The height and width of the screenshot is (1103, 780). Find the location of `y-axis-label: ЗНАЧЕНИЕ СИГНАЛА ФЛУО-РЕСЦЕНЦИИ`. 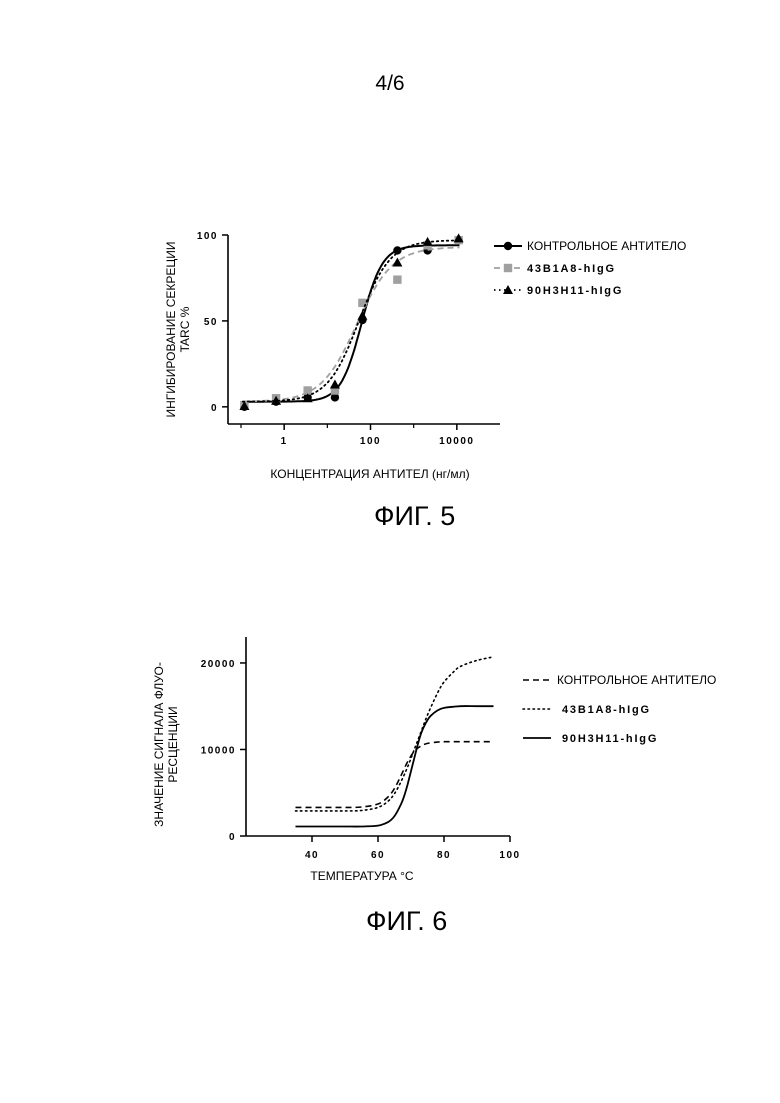

y-axis-label: ЗНАЧЕНИЕ СИГНАЛА ФЛУО-РЕСЦЕНЦИИ is located at coordinates (166, 744).